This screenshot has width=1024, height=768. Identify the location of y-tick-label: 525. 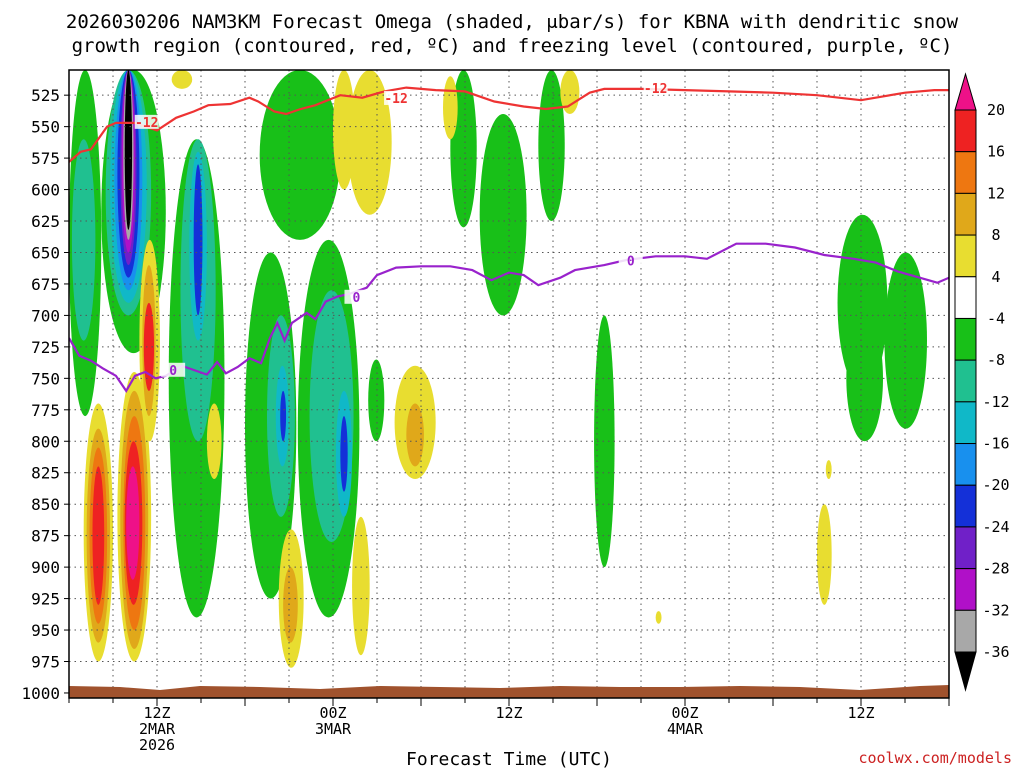
(45, 95).